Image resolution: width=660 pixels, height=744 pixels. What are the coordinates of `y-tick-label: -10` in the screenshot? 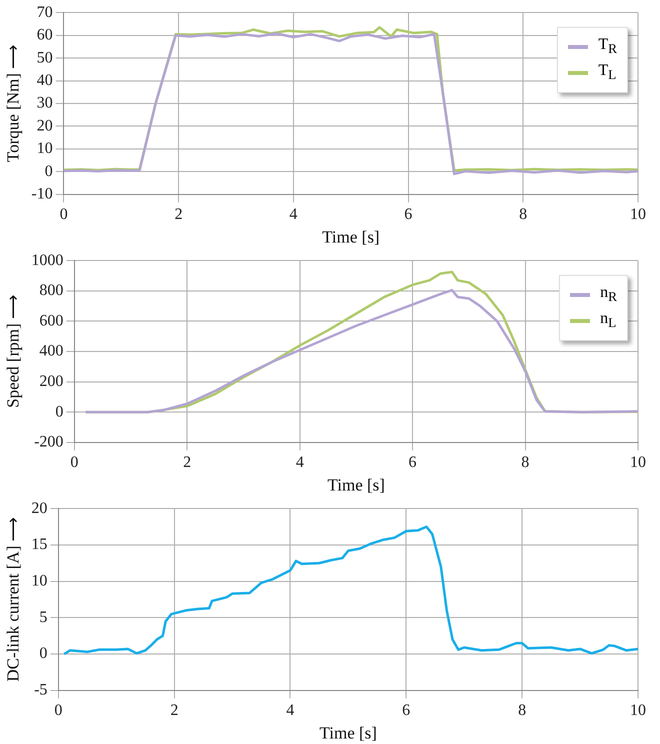 It's located at (42, 194).